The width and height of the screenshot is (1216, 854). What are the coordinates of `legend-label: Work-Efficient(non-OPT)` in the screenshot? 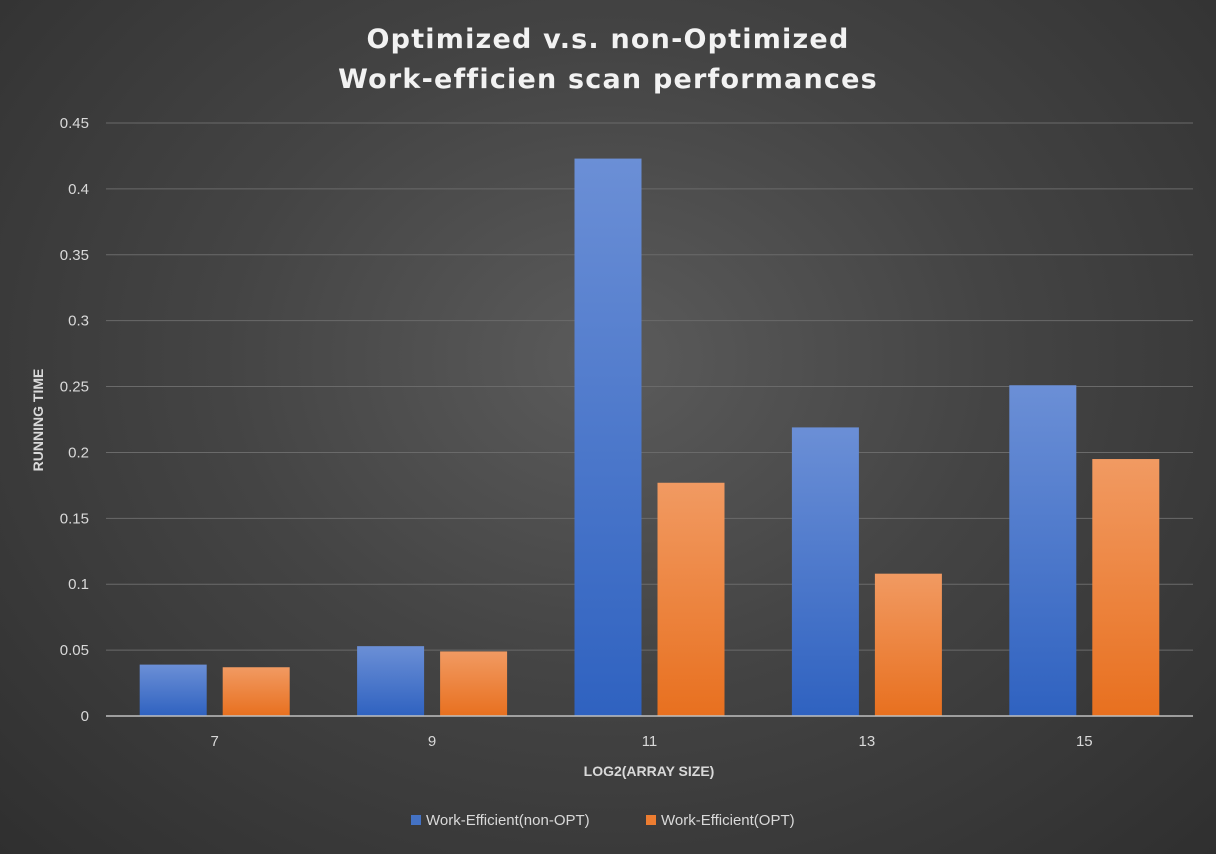 It's located at (508, 820).